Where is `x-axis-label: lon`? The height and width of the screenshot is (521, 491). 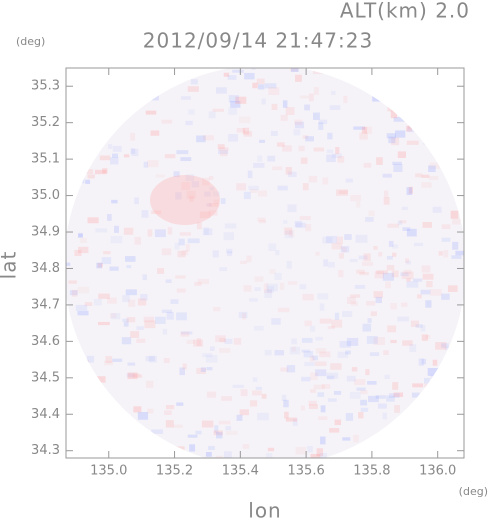
x-axis-label: lon is located at coordinates (264, 510).